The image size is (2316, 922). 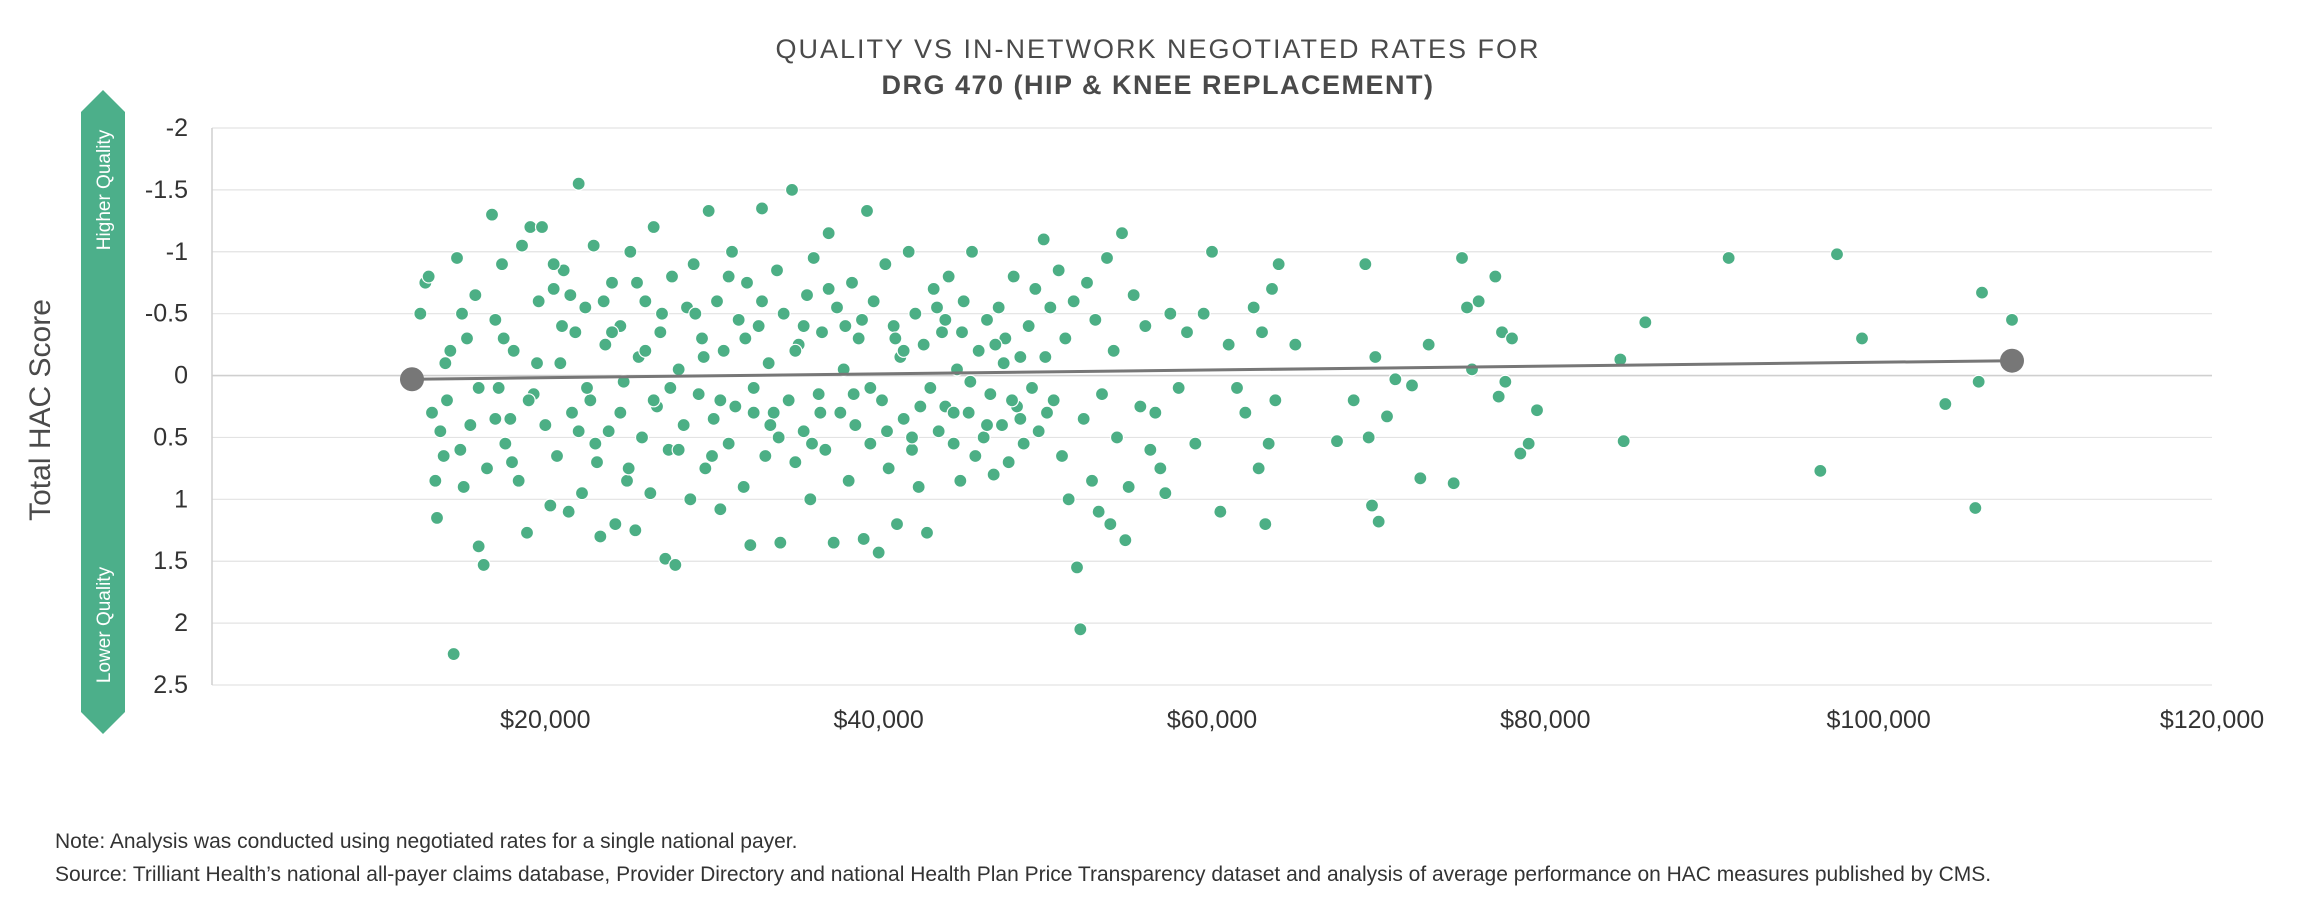 What do you see at coordinates (2012, 360) in the screenshot?
I see `trendline-end-marker` at bounding box center [2012, 360].